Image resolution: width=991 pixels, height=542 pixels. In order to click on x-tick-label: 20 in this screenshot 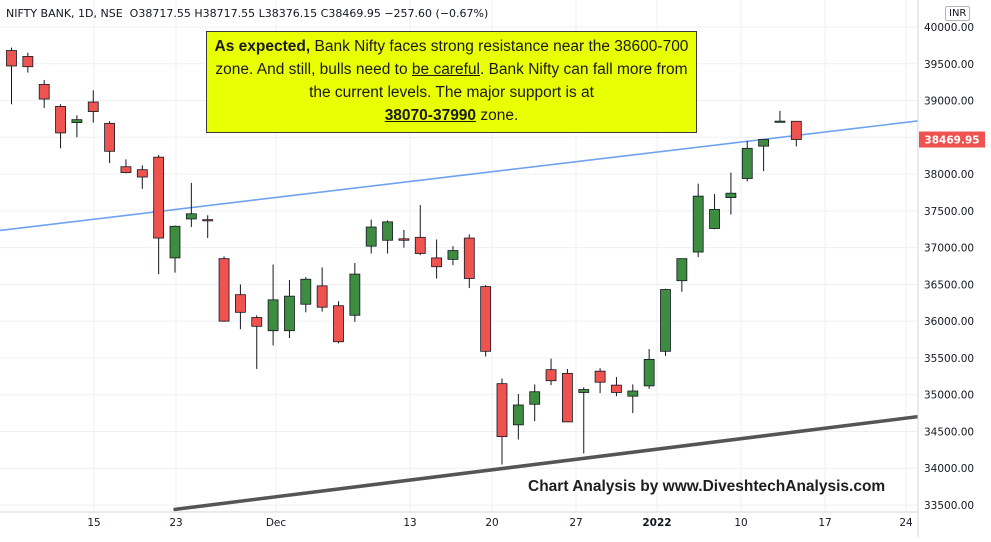, I will do `click(491, 523)`.